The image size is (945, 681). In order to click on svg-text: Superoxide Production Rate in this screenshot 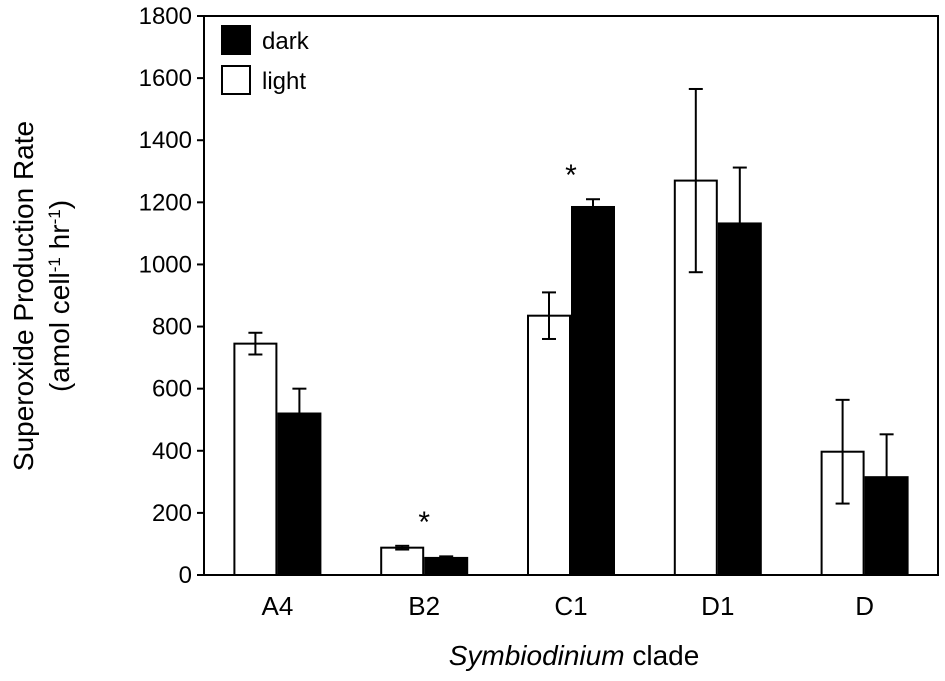, I will do `click(23, 296)`.